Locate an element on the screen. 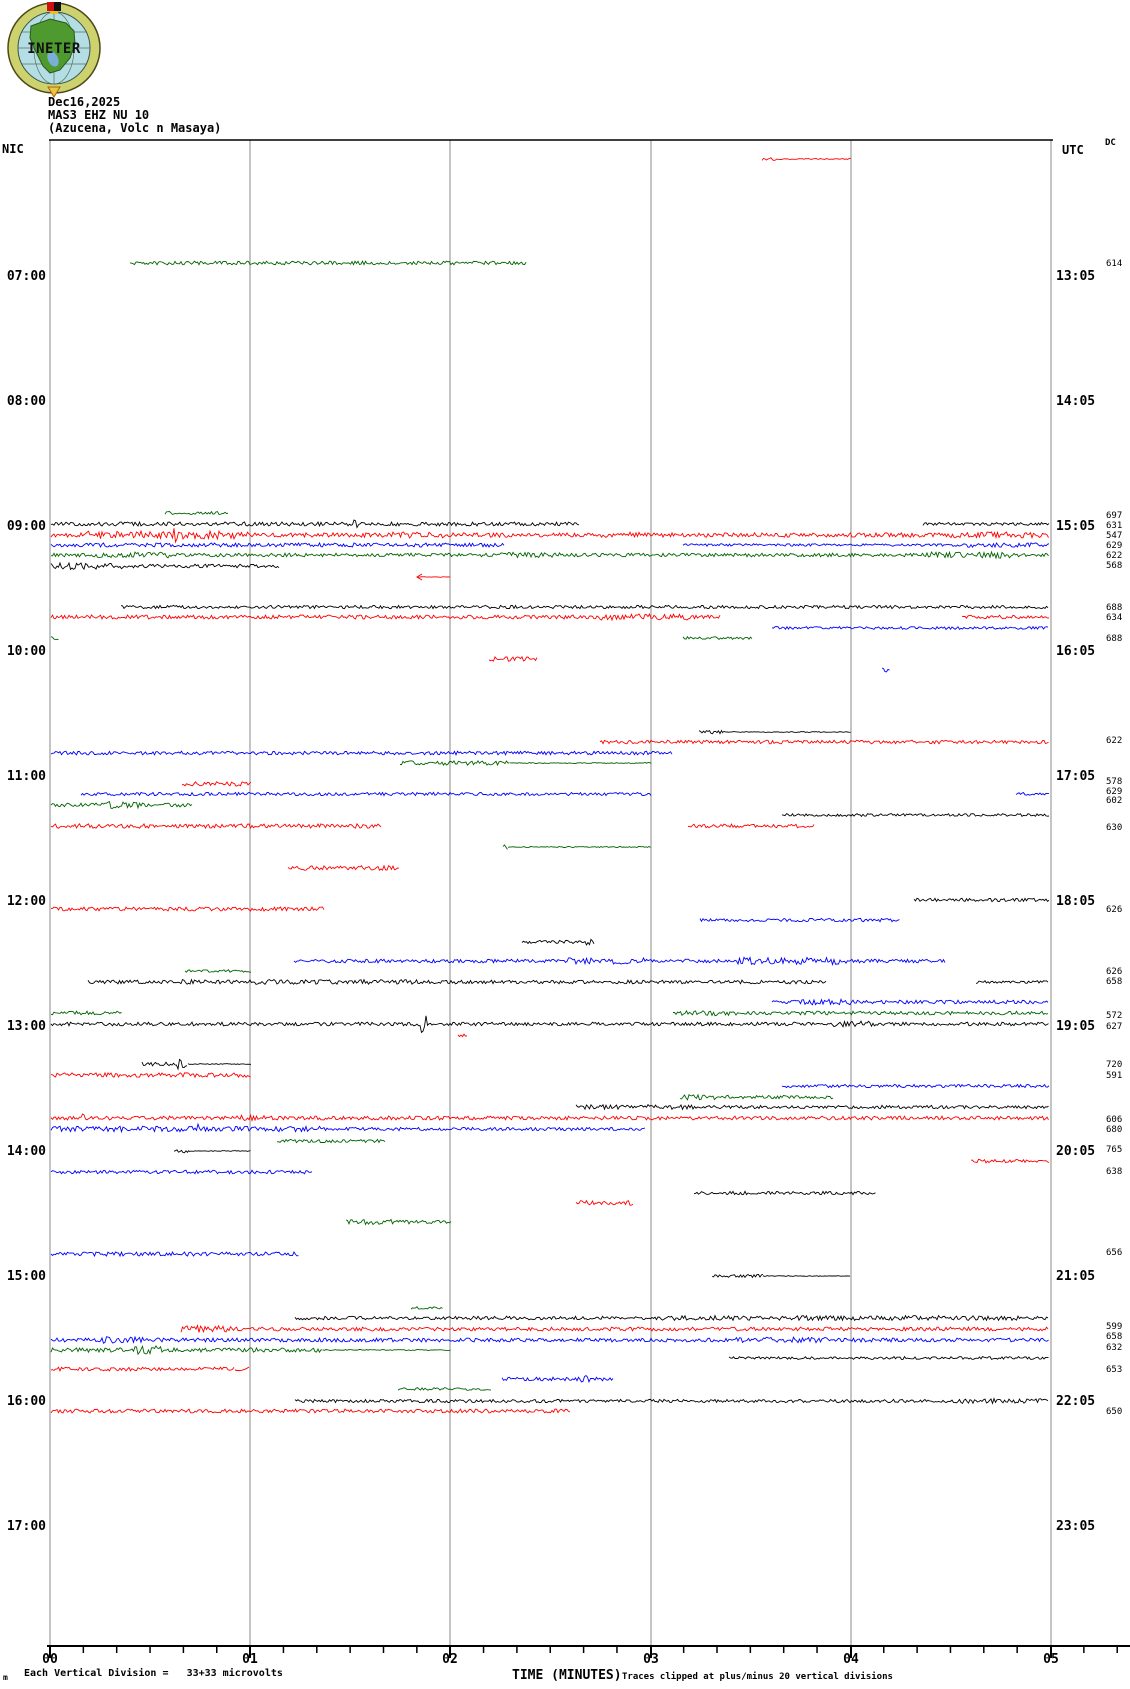 This screenshot has height=1689, width=1130. utc-time-label: 23:05 is located at coordinates (1076, 1526).